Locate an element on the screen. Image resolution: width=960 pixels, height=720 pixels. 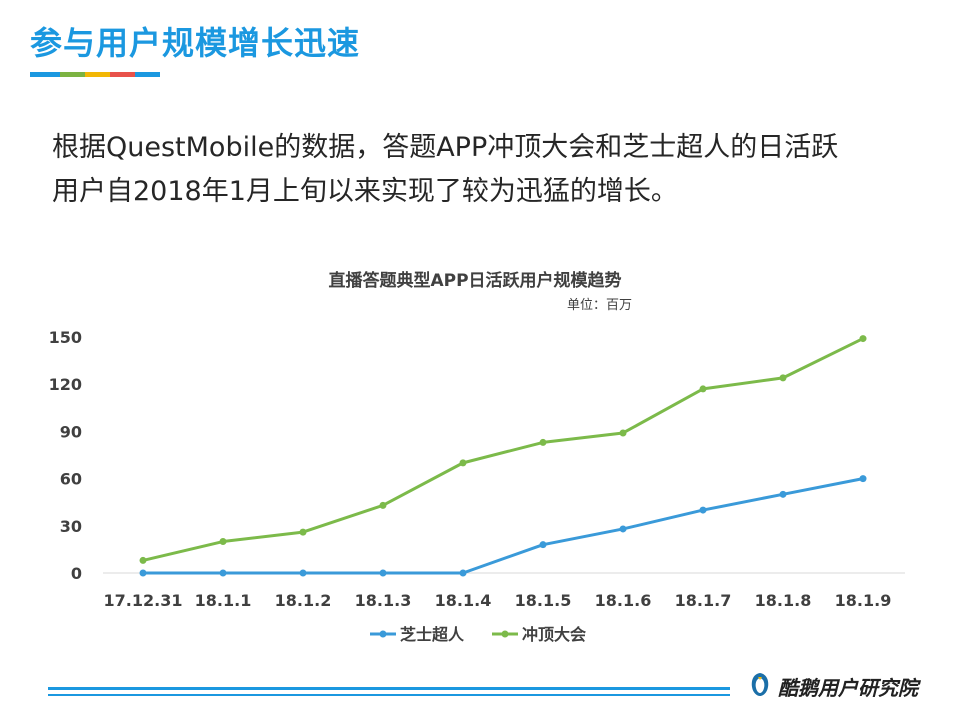
y-tick-label: 0 is located at coordinates (76, 573).